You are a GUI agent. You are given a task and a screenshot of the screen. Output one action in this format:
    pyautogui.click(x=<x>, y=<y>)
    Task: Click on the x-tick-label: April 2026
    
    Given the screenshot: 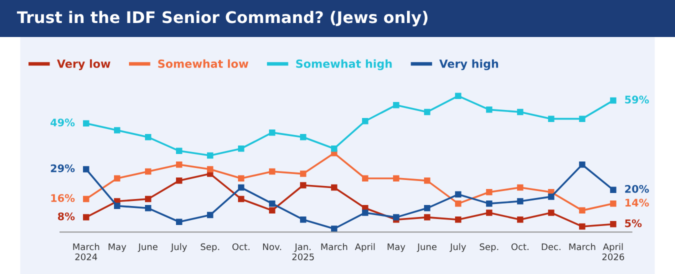 What is the action you would take?
    pyautogui.click(x=613, y=251)
    